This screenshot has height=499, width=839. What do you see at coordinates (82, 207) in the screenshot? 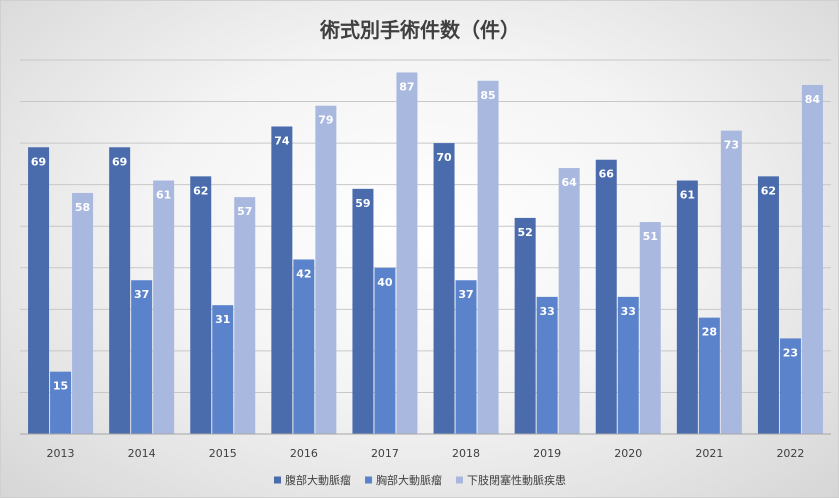
I see `data-label: 58` at bounding box center [82, 207].